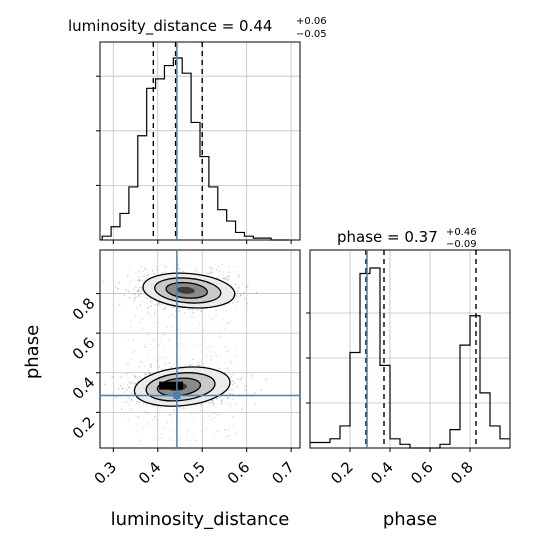 Image resolution: width=550 pixels, height=550 pixels. Describe the element at coordinates (239, 473) in the screenshot. I see `ld-x-tick-label-3: 0.6` at that location.